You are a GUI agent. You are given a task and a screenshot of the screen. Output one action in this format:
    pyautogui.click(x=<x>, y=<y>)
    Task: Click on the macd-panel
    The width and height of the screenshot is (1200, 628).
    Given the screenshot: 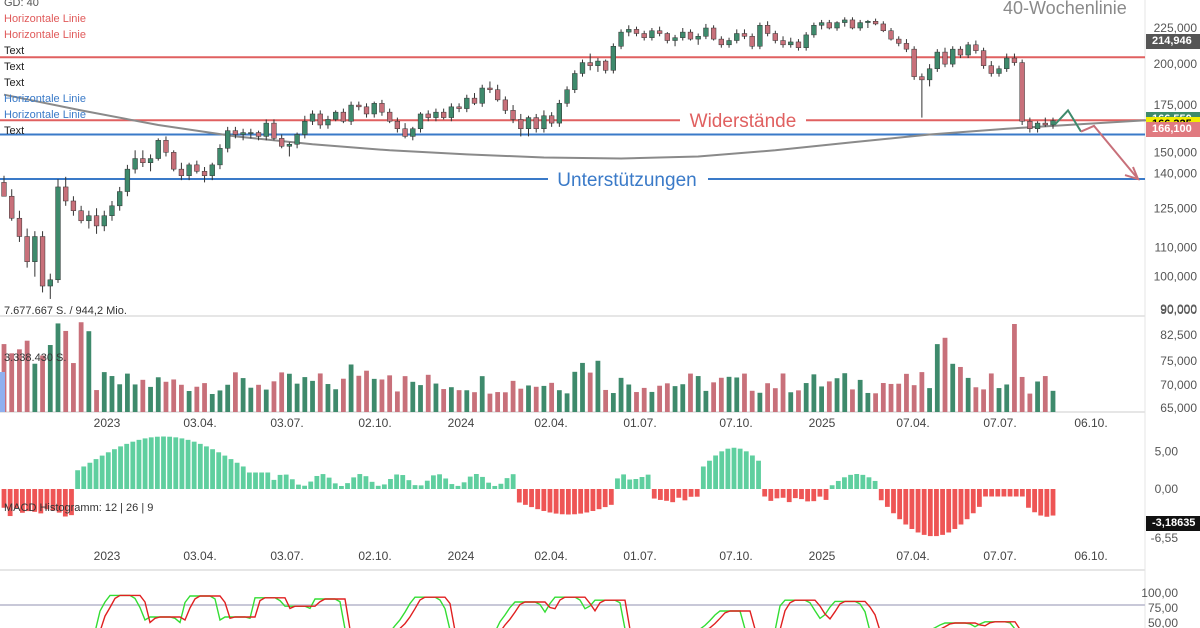 What is the action you would take?
    pyautogui.click(x=528, y=486)
    